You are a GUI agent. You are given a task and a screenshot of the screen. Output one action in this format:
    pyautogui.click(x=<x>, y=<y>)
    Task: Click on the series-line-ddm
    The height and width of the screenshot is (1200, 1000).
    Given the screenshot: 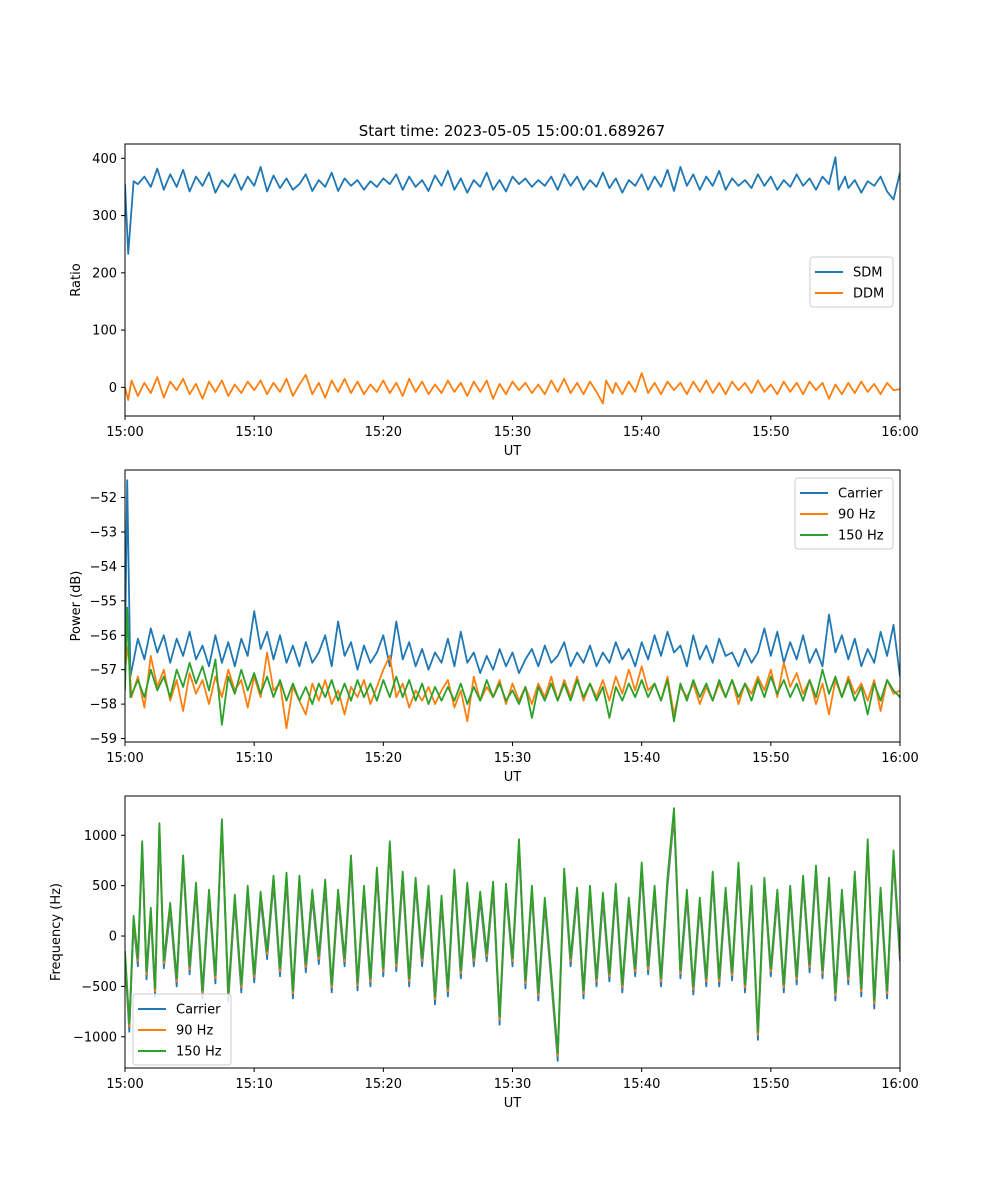 What is the action you would take?
    pyautogui.click(x=512, y=388)
    